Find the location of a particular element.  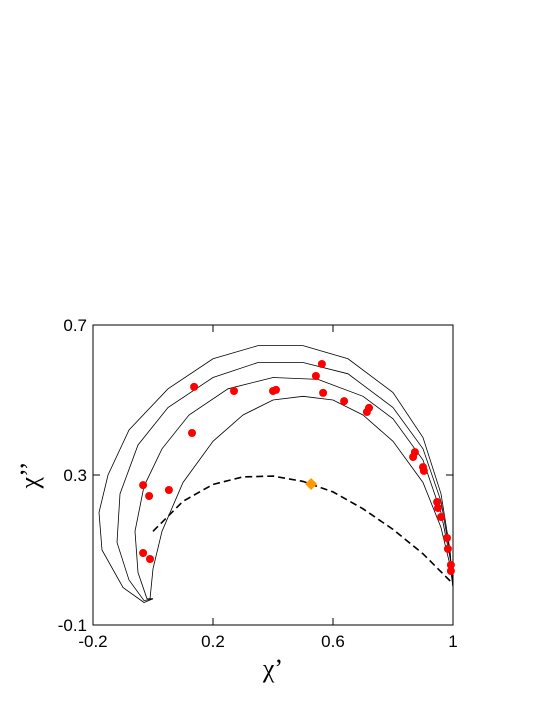

y-tick-label: -0.1 is located at coordinates (72, 625).